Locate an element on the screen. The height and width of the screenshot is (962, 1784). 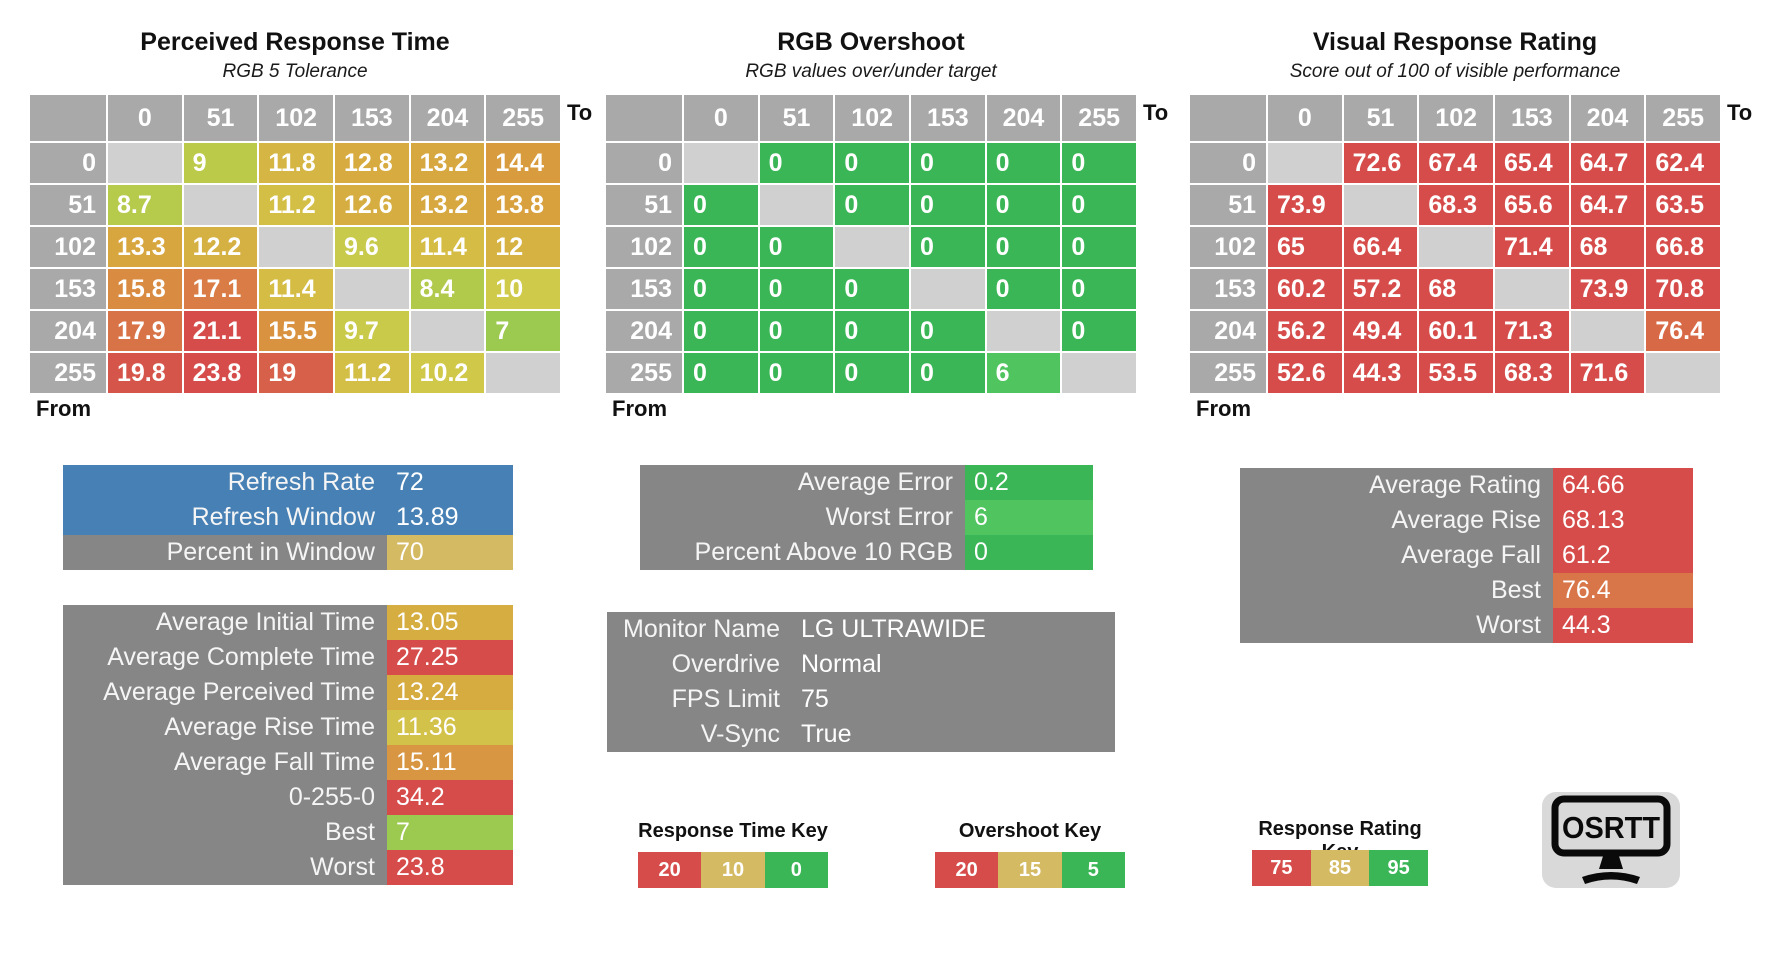
stat-label: Refresh Window is located at coordinates (283, 517).